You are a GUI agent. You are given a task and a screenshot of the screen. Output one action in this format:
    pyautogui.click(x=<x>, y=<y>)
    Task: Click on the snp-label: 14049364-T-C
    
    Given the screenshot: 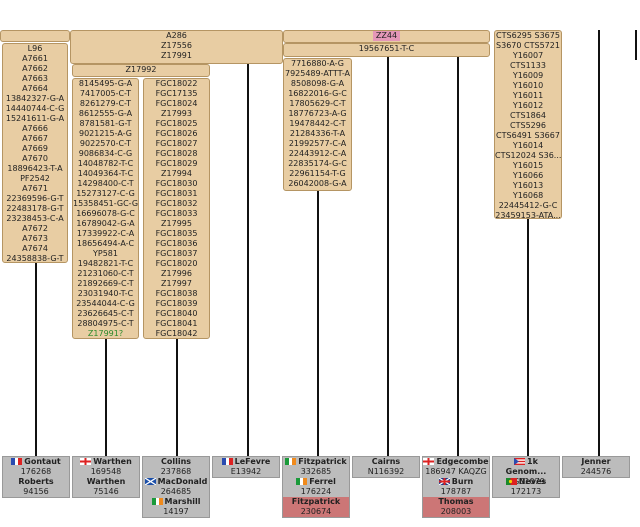 What is the action you would take?
    pyautogui.click(x=105, y=173)
    